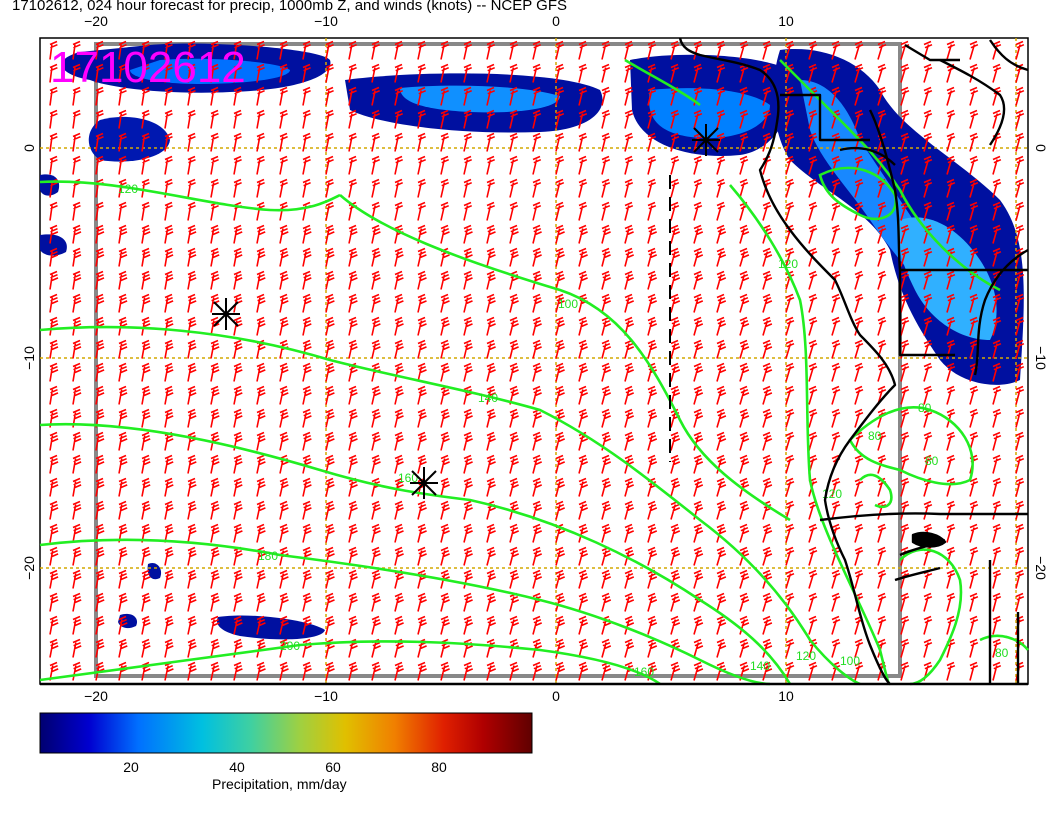  What do you see at coordinates (290, 646) in the screenshot?
I see `svg-text: 200` at bounding box center [290, 646].